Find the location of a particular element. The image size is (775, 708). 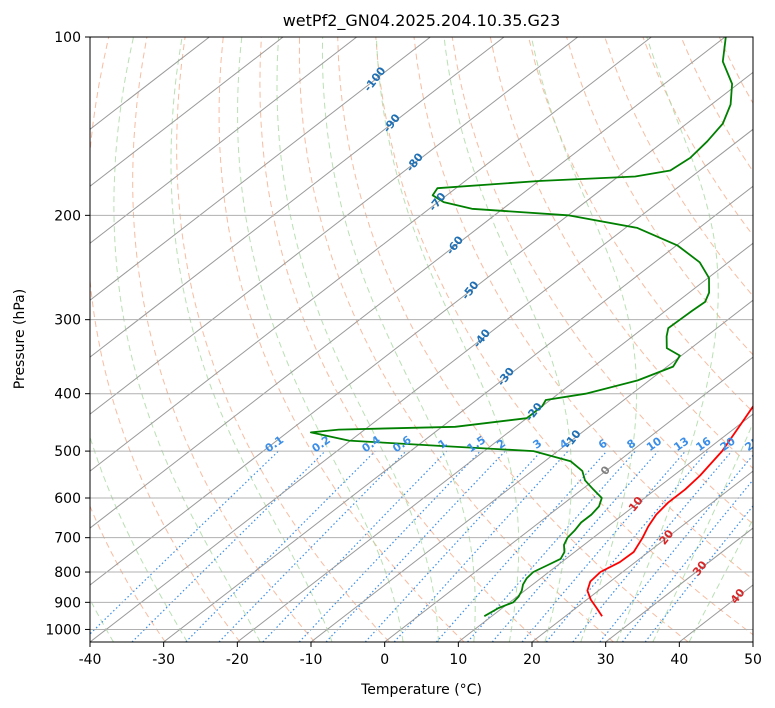

y-tick-label: 900 is located at coordinates (67, 603).